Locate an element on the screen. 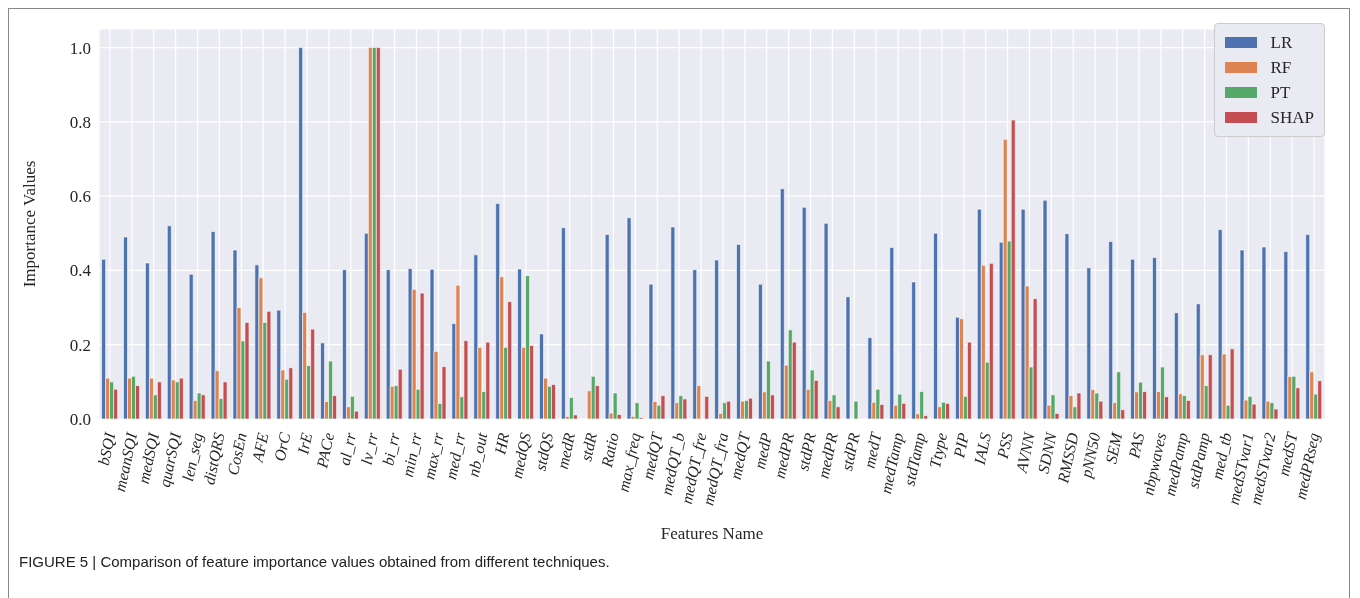  x-tick-label: bi_rr is located at coordinates (391, 448).